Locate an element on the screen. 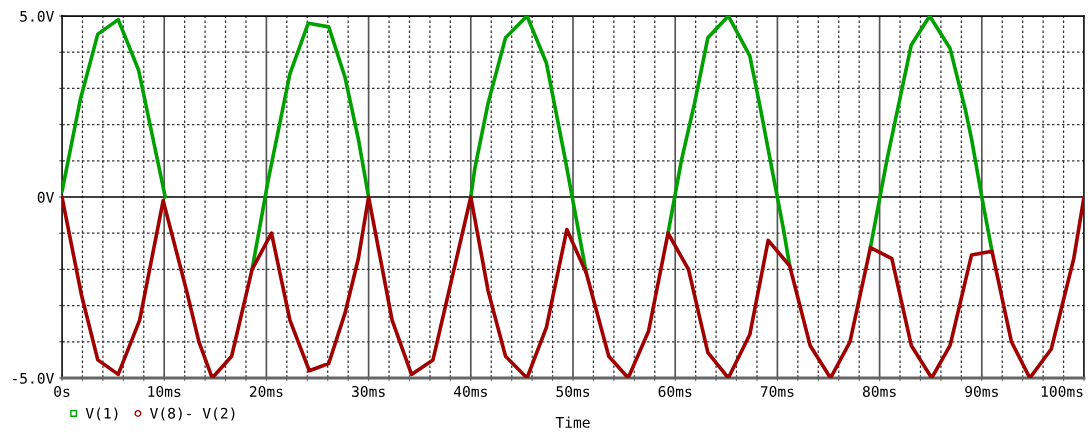  x-tick-label: 20ms is located at coordinates (266, 391).